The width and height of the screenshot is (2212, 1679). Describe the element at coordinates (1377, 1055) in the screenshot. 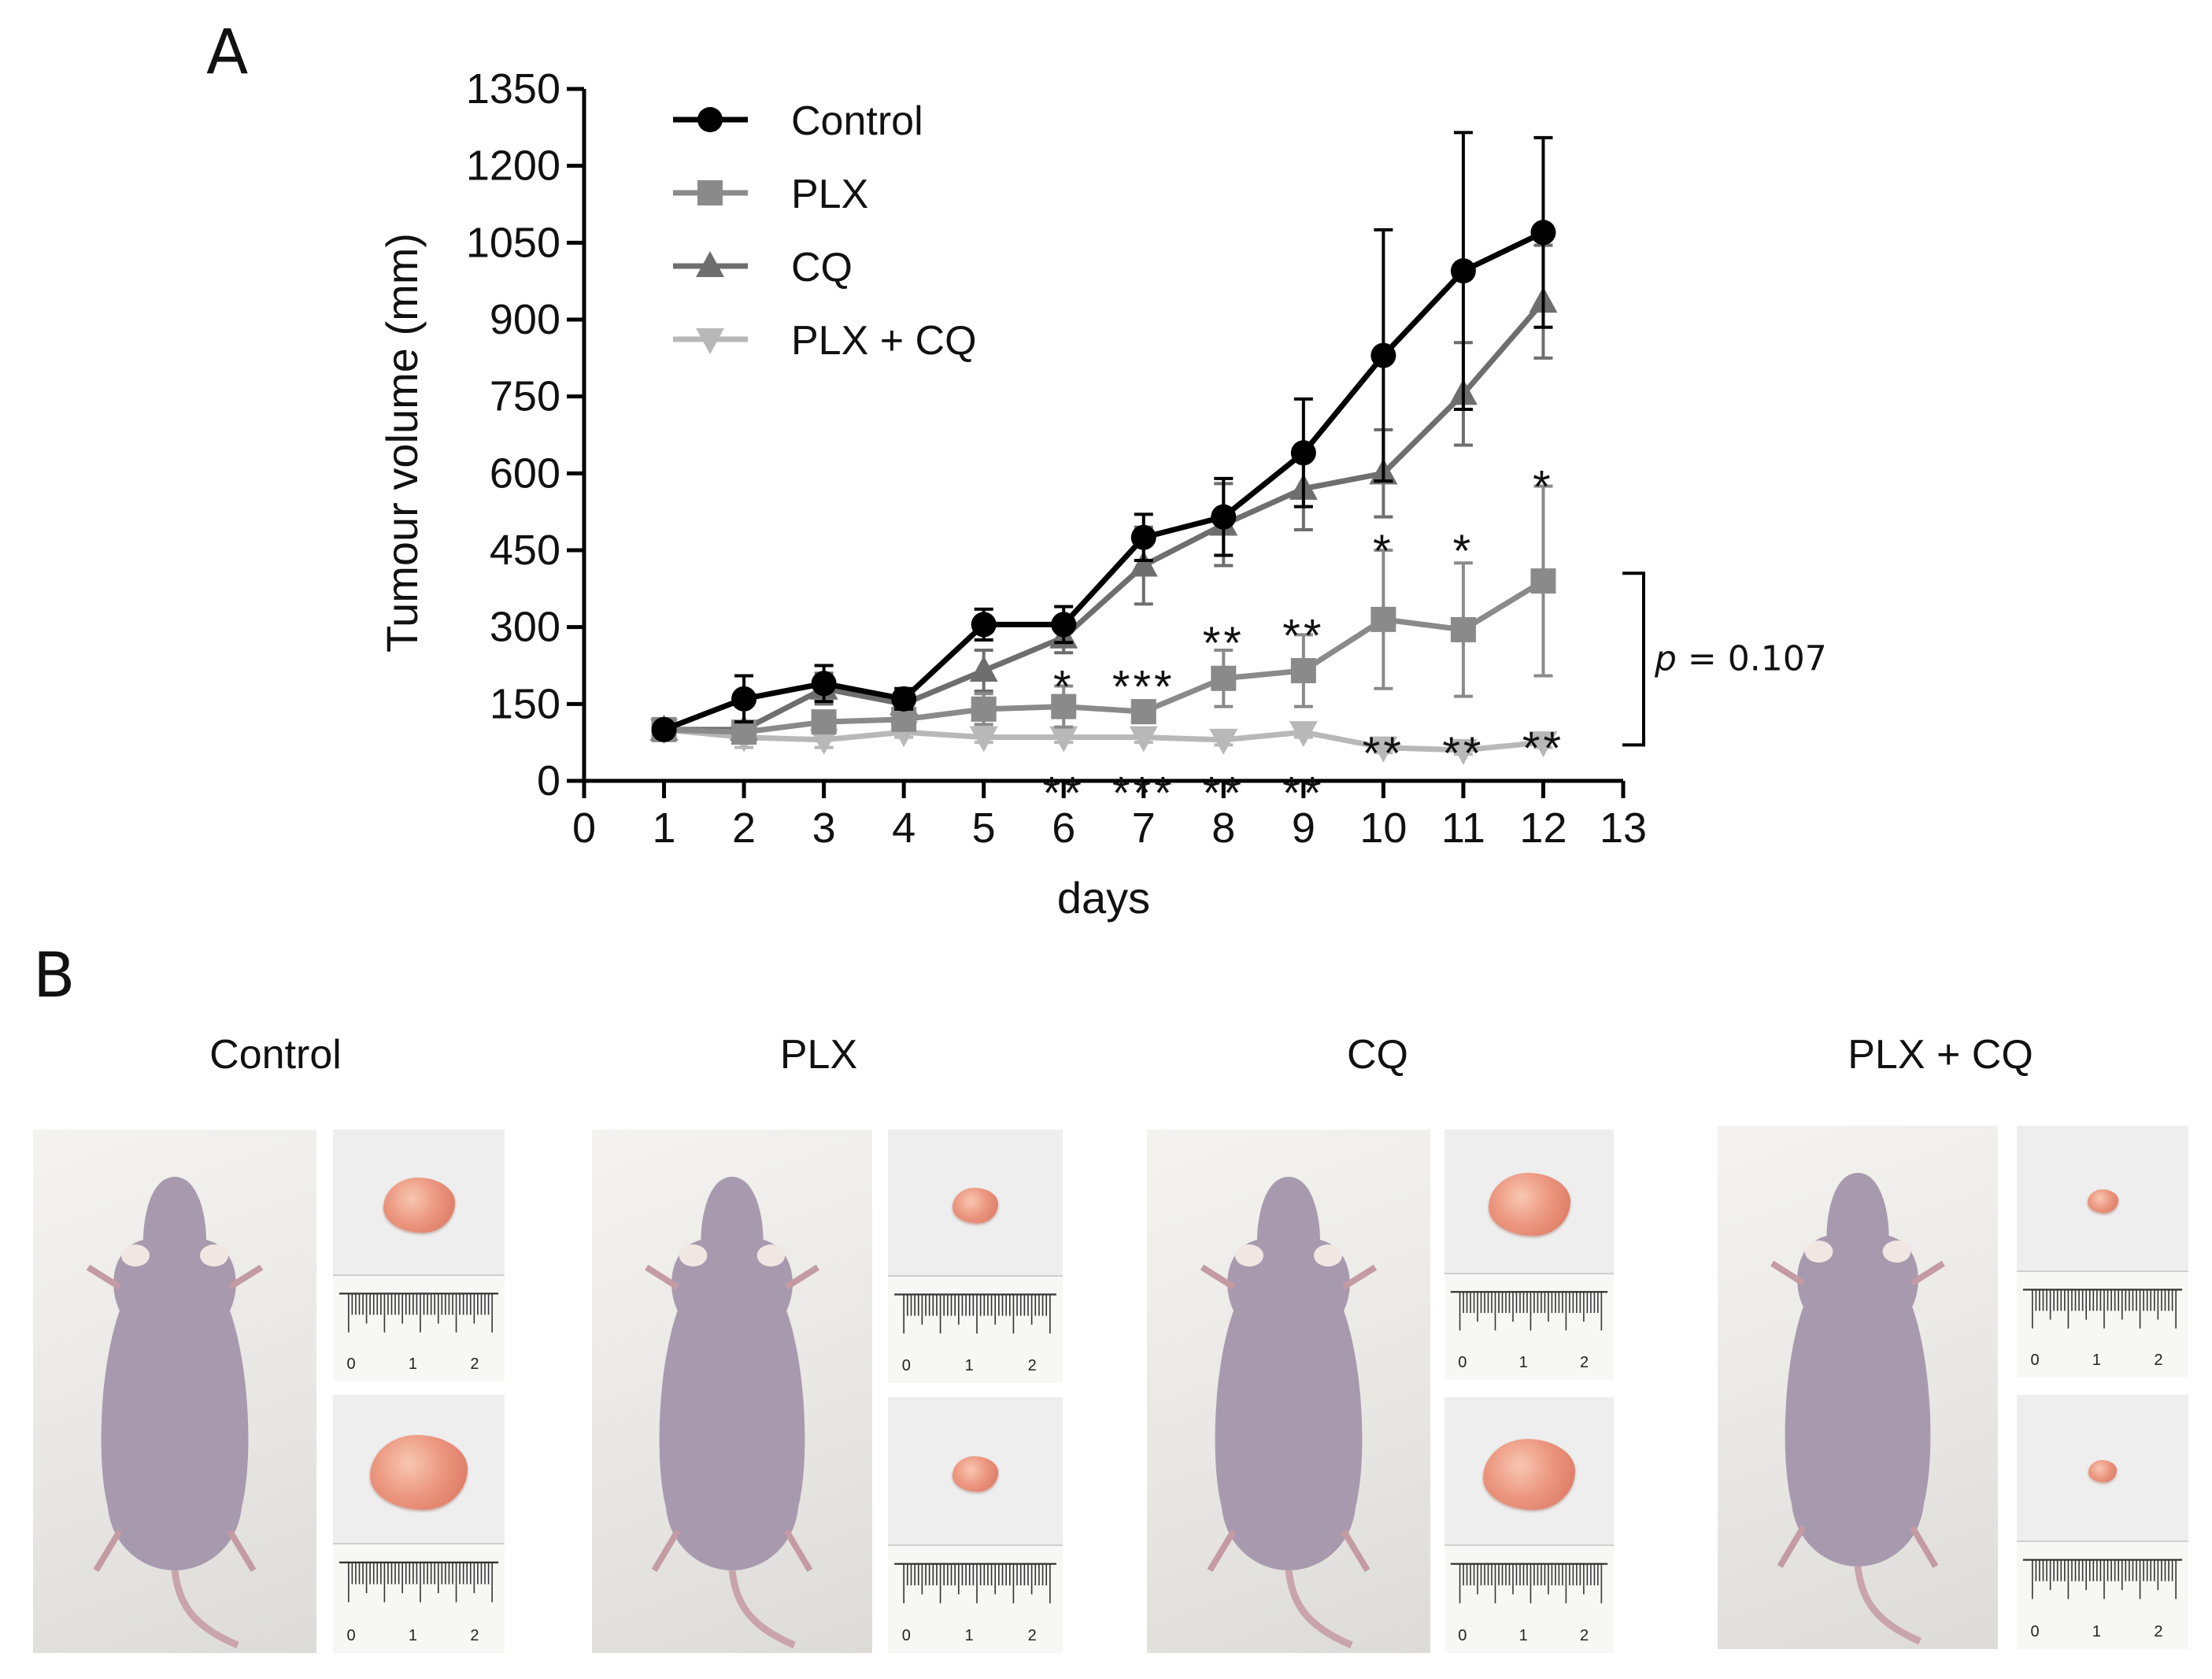

I see `group-title-cq: CQ` at that location.